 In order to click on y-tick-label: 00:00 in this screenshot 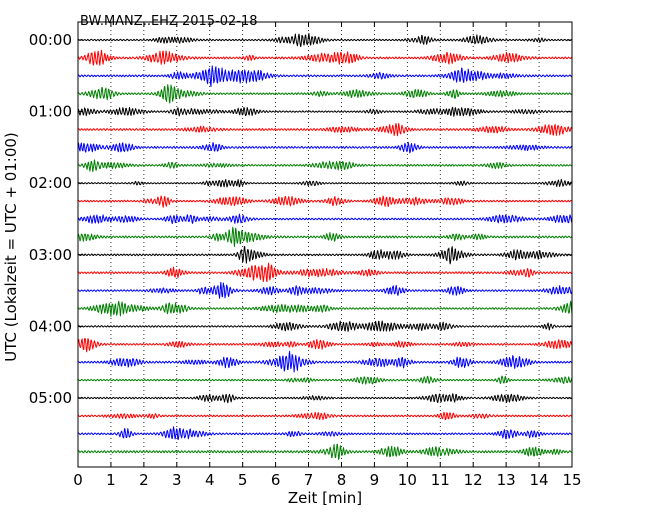, I will do `click(50, 40)`.